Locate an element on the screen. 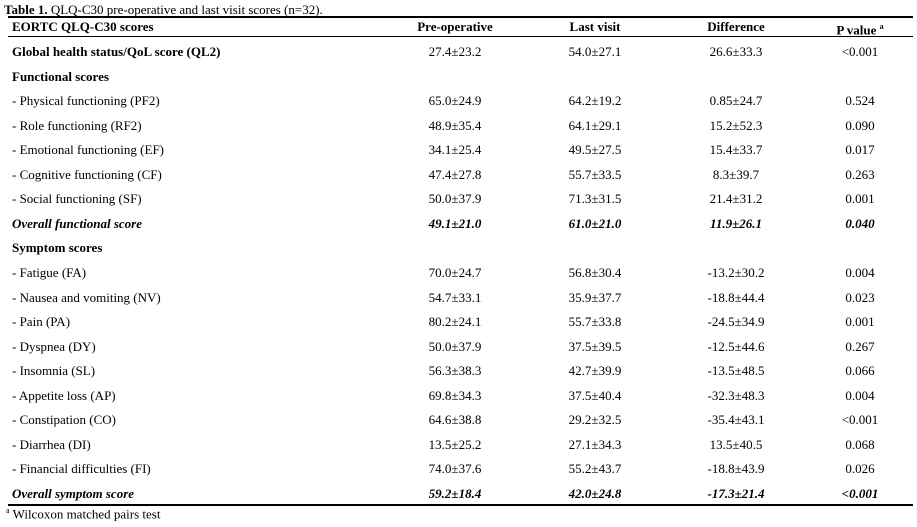 This screenshot has width=917, height=527. pre-operative-cell: 56.3±38.3 is located at coordinates (455, 371).